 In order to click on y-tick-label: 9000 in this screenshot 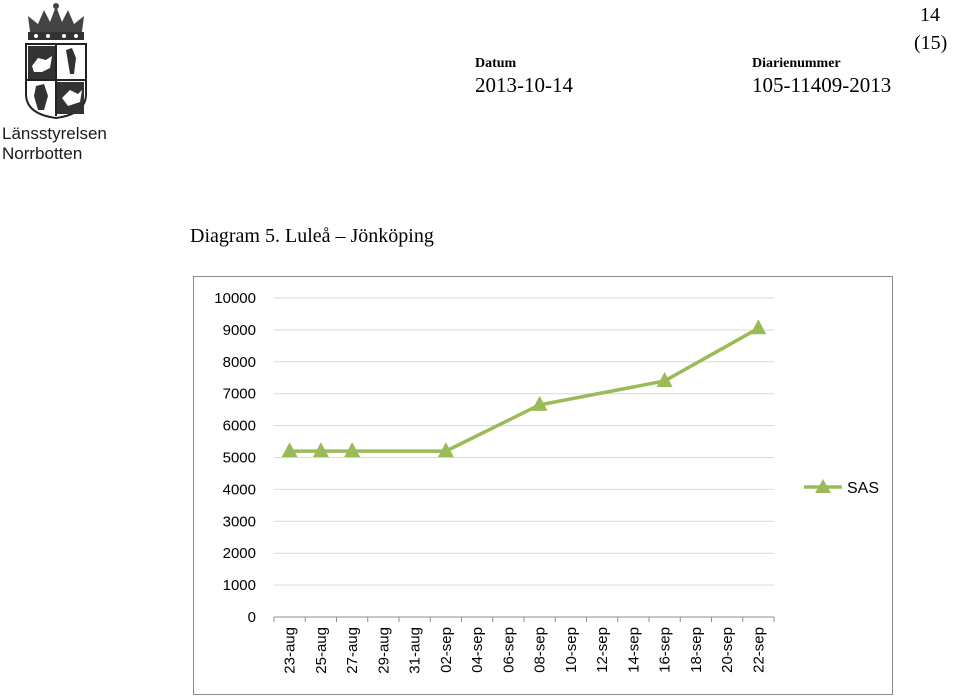, I will do `click(239, 330)`.